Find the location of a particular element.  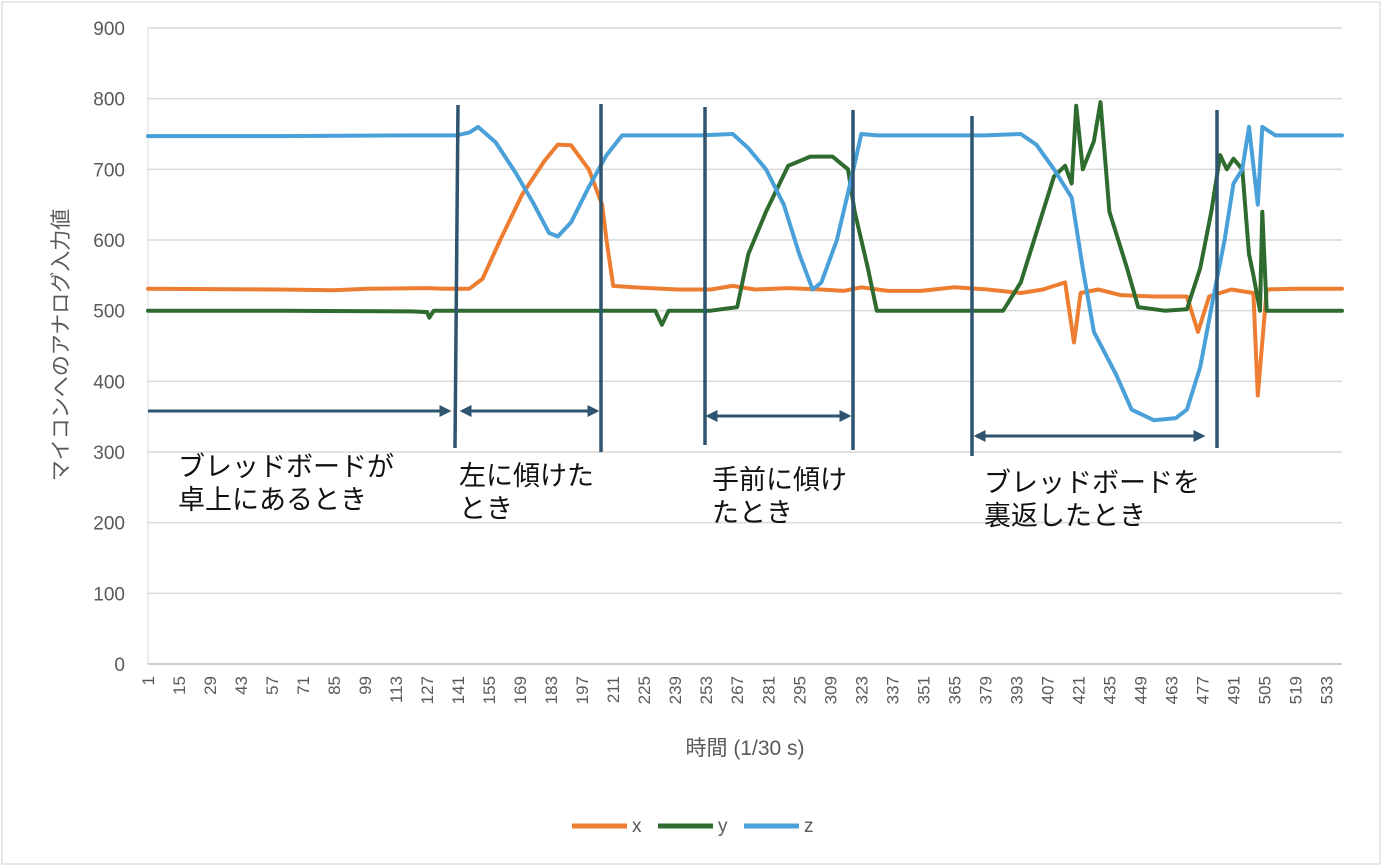

y-tick-label: 400 is located at coordinates (109, 382).